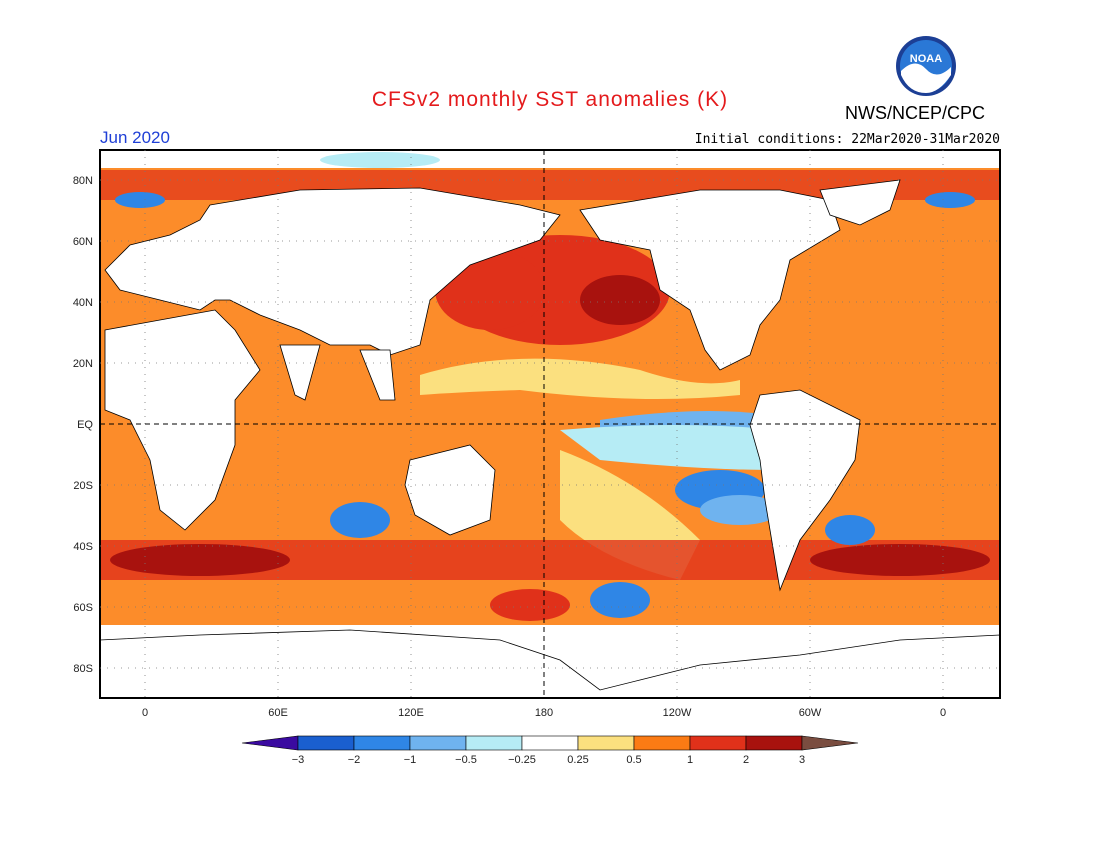  I want to click on lon-label: 60E, so click(278, 713).